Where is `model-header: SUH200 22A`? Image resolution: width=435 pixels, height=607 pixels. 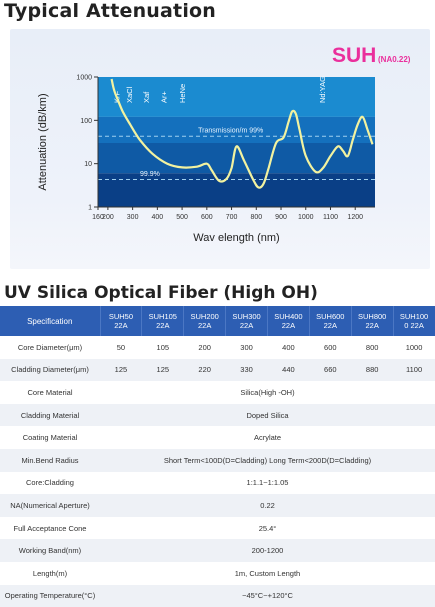 model-header: SUH200 22A is located at coordinates (205, 321).